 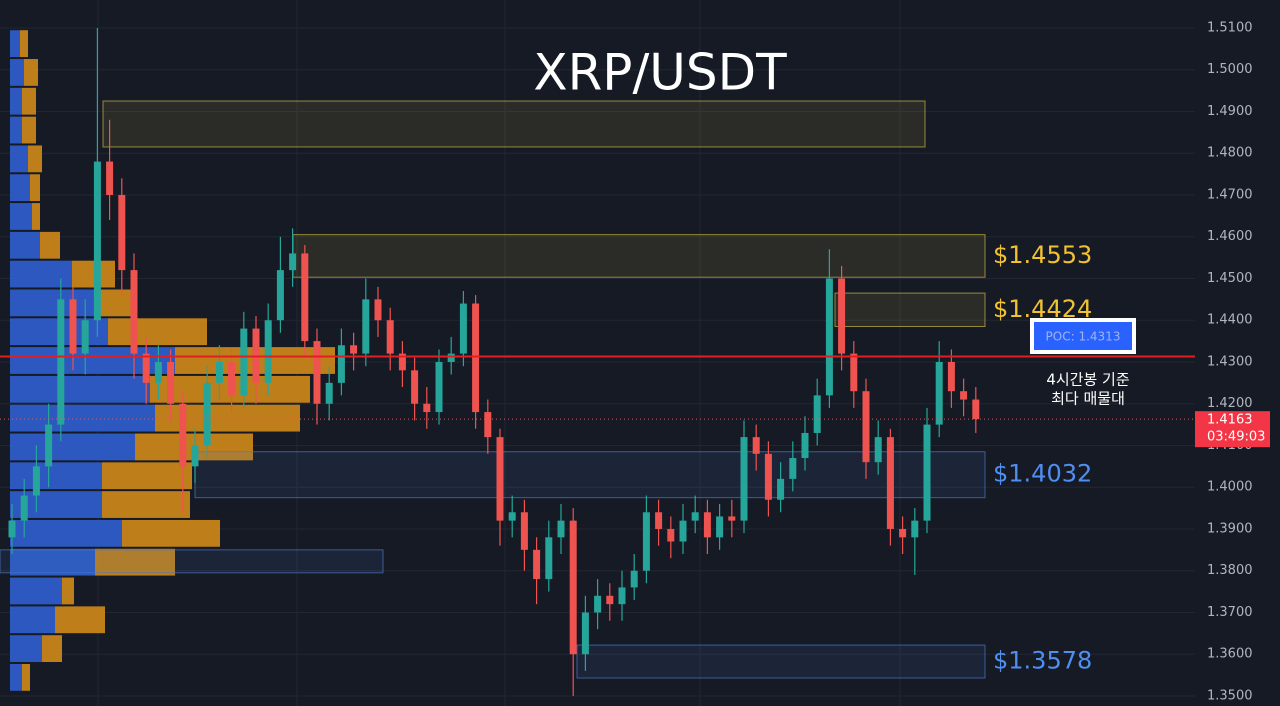 What do you see at coordinates (1230, 570) in the screenshot?
I see `y-tick-label: 1.3800` at bounding box center [1230, 570].